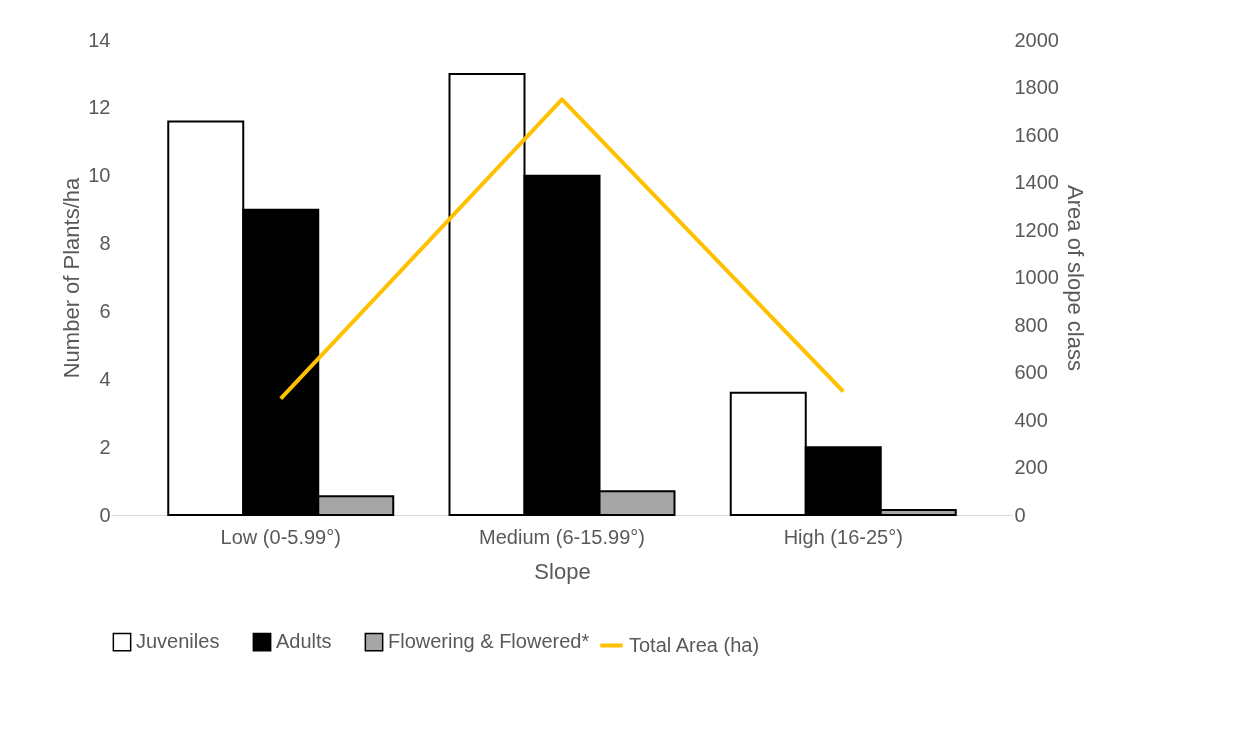  What do you see at coordinates (105, 310) in the screenshot?
I see `y-tick-label: 6` at bounding box center [105, 310].